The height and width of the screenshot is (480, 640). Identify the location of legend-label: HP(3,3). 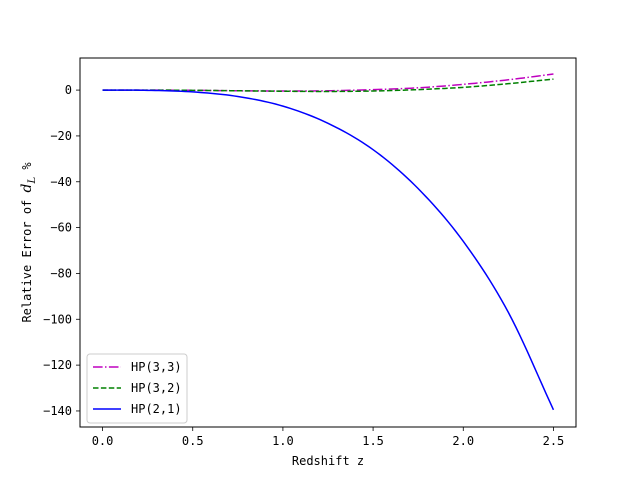
(156, 367).